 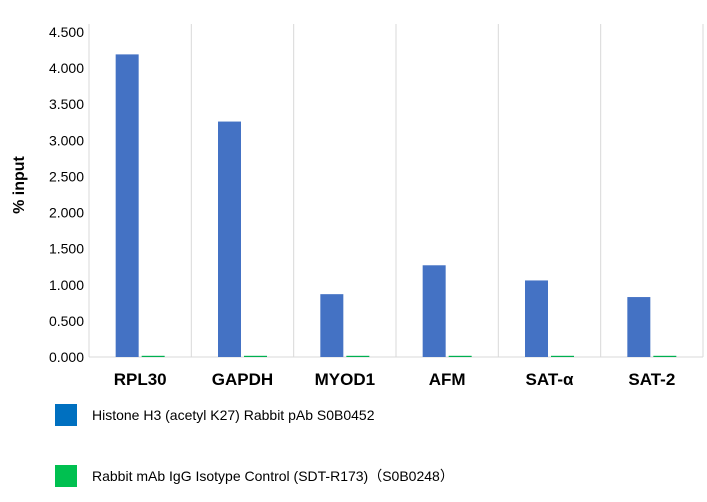 I want to click on x-tick-label: MYOD1, so click(x=345, y=379).